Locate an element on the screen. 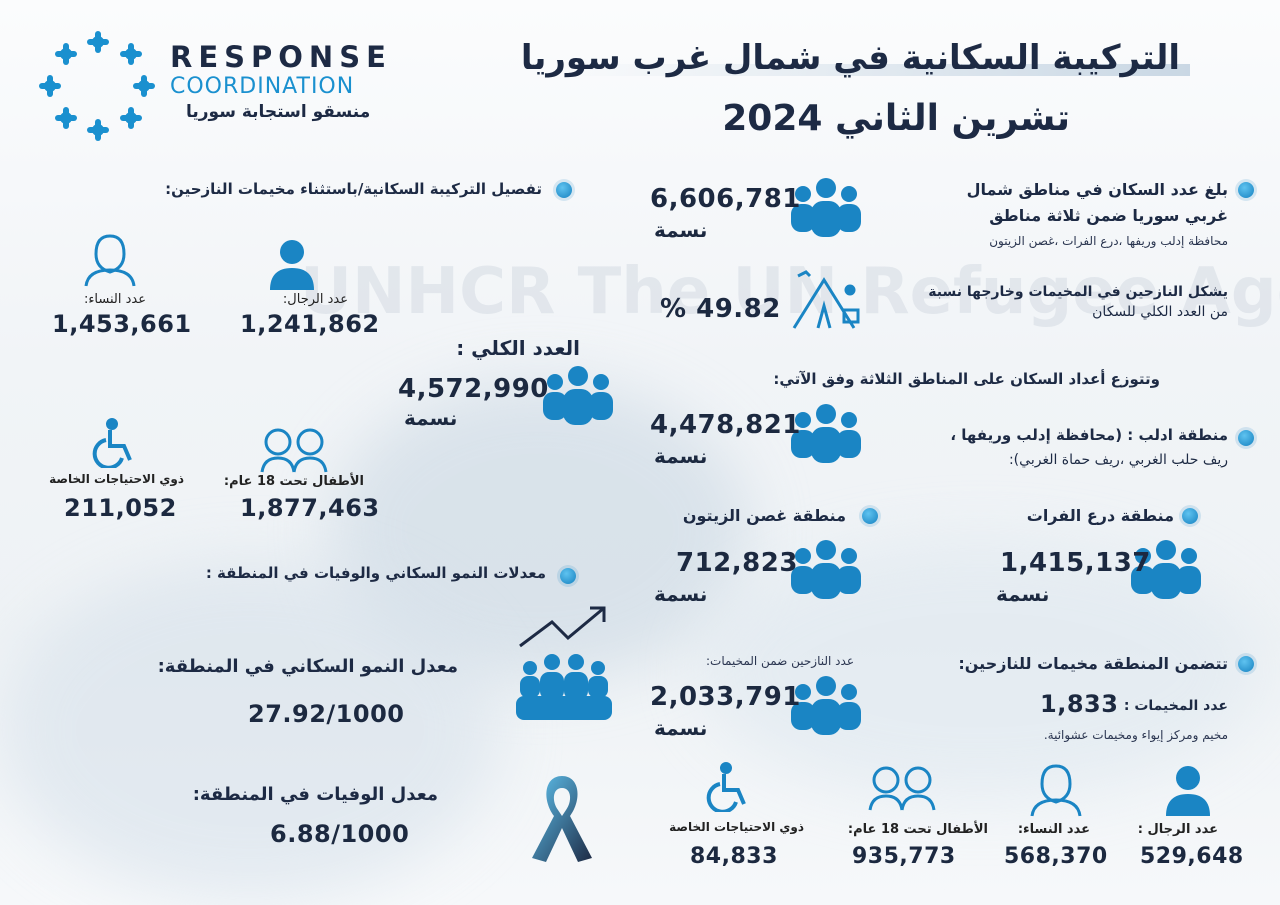  logo-mark-icon is located at coordinates (97, 86).